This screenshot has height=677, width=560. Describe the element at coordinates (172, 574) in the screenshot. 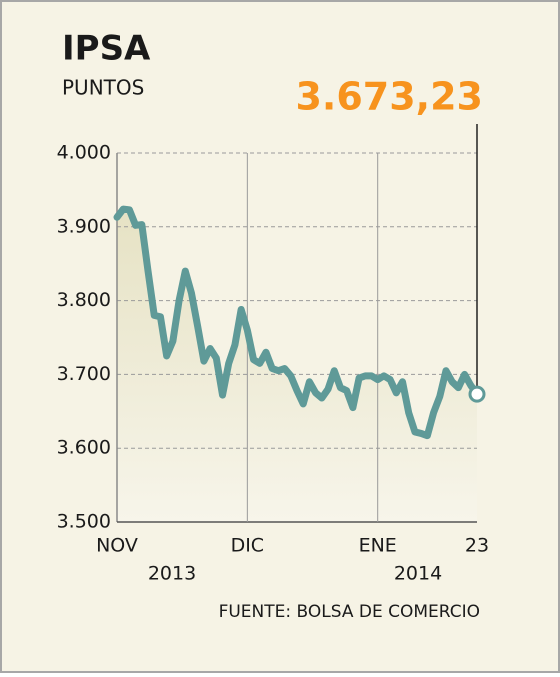

I see `x-year-label: 2013` at that location.